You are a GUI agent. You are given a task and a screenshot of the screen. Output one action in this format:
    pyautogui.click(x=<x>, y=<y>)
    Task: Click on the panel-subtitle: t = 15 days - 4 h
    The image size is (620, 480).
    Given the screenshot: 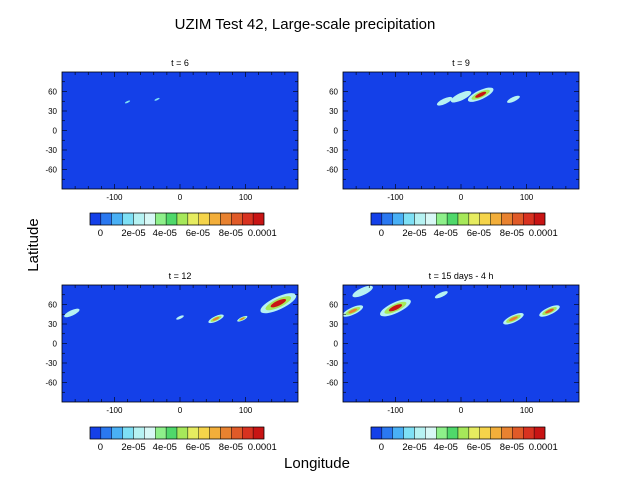 What is the action you would take?
    pyautogui.click(x=461, y=276)
    